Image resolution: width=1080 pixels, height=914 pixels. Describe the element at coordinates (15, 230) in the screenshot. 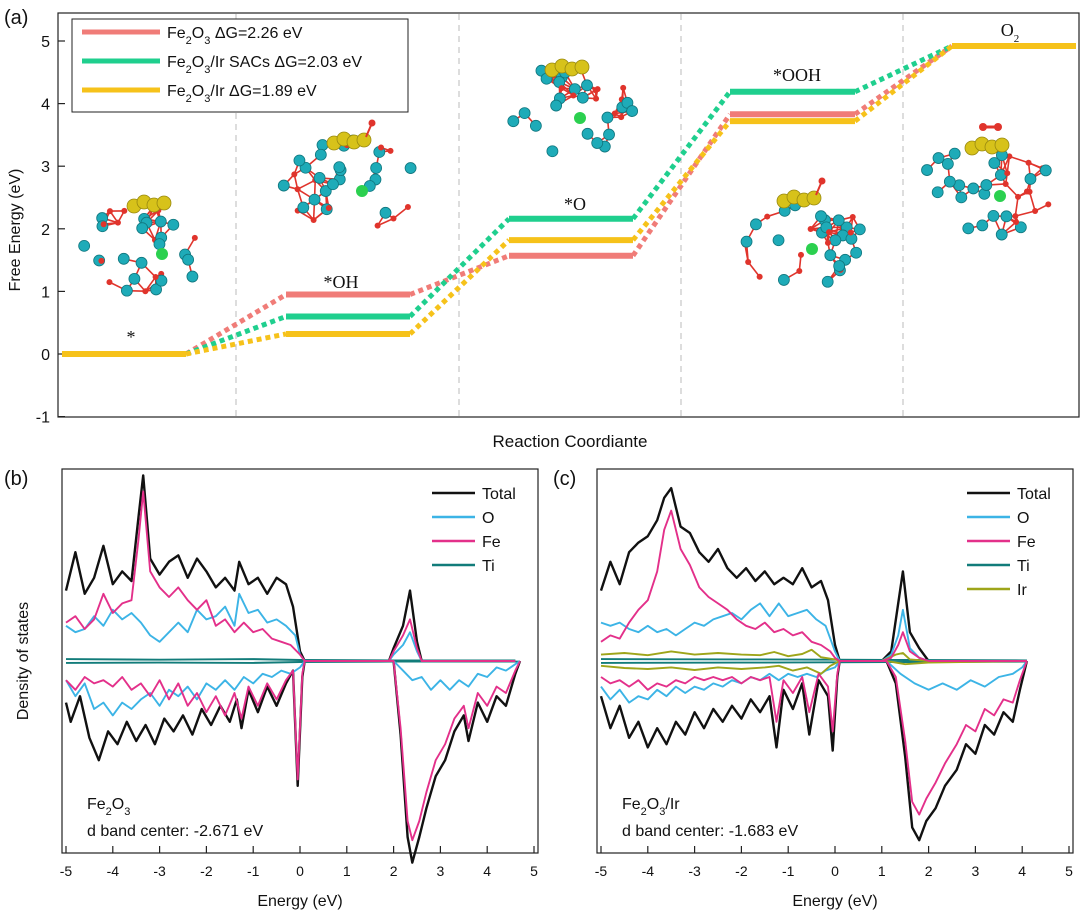

I see `panel-a-y-axis-label: Free Energy (eV)` at that location.